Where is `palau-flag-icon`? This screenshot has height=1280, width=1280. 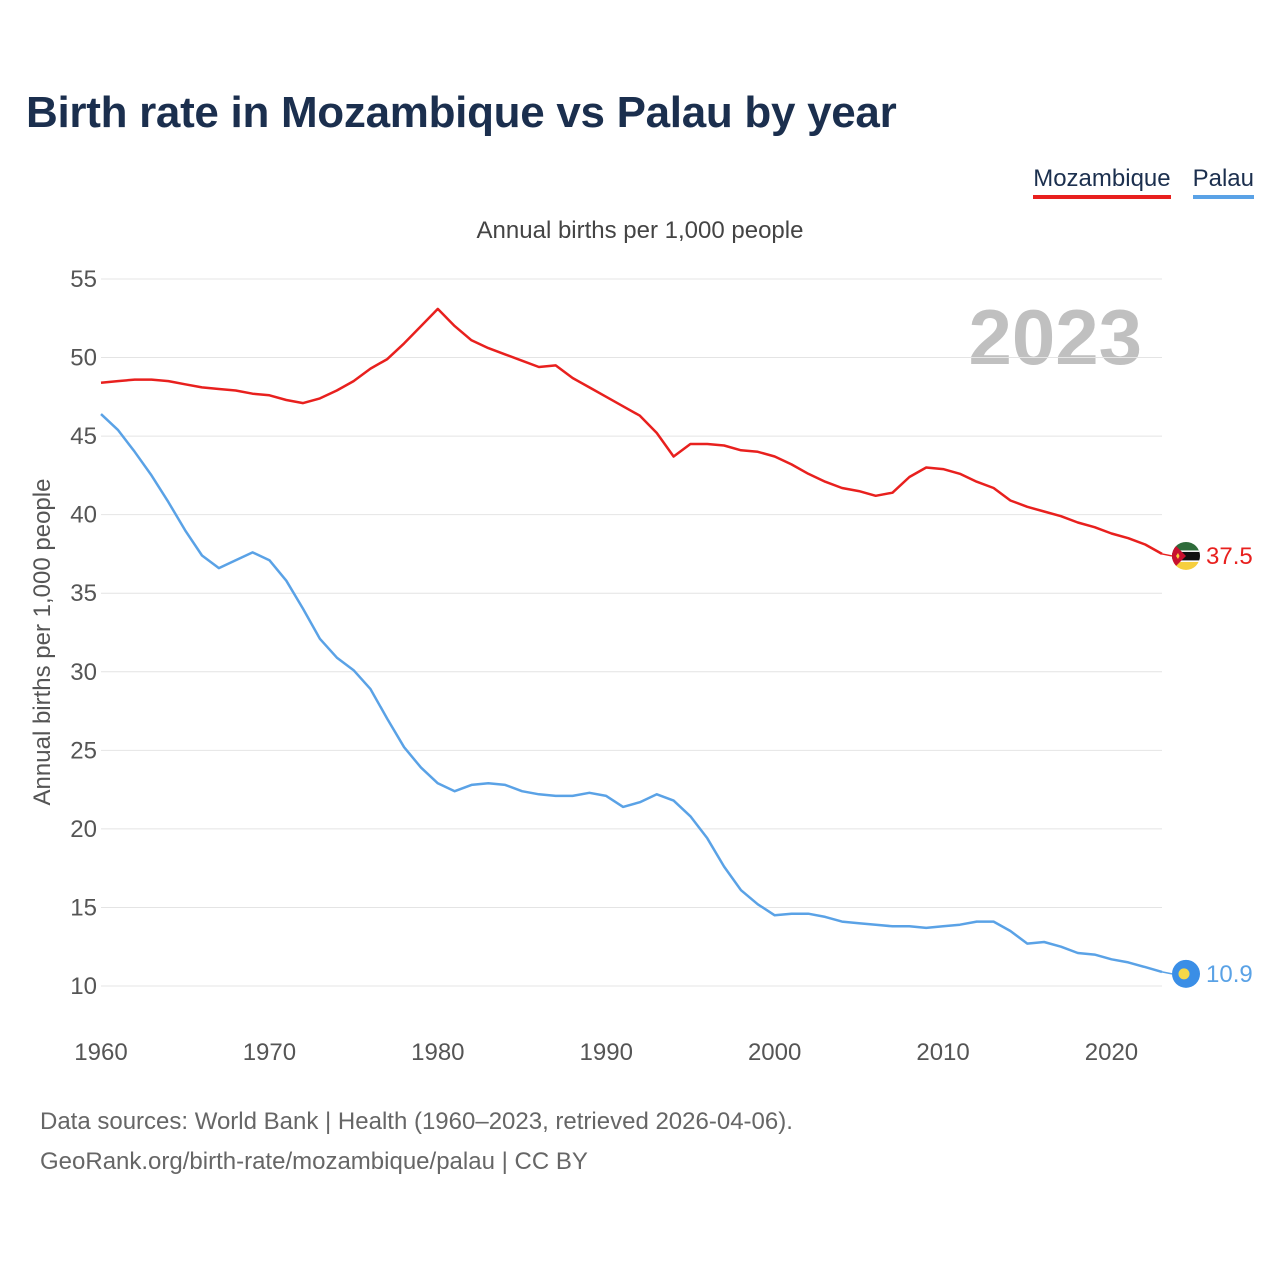
palau-flag-icon is located at coordinates (1186, 973).